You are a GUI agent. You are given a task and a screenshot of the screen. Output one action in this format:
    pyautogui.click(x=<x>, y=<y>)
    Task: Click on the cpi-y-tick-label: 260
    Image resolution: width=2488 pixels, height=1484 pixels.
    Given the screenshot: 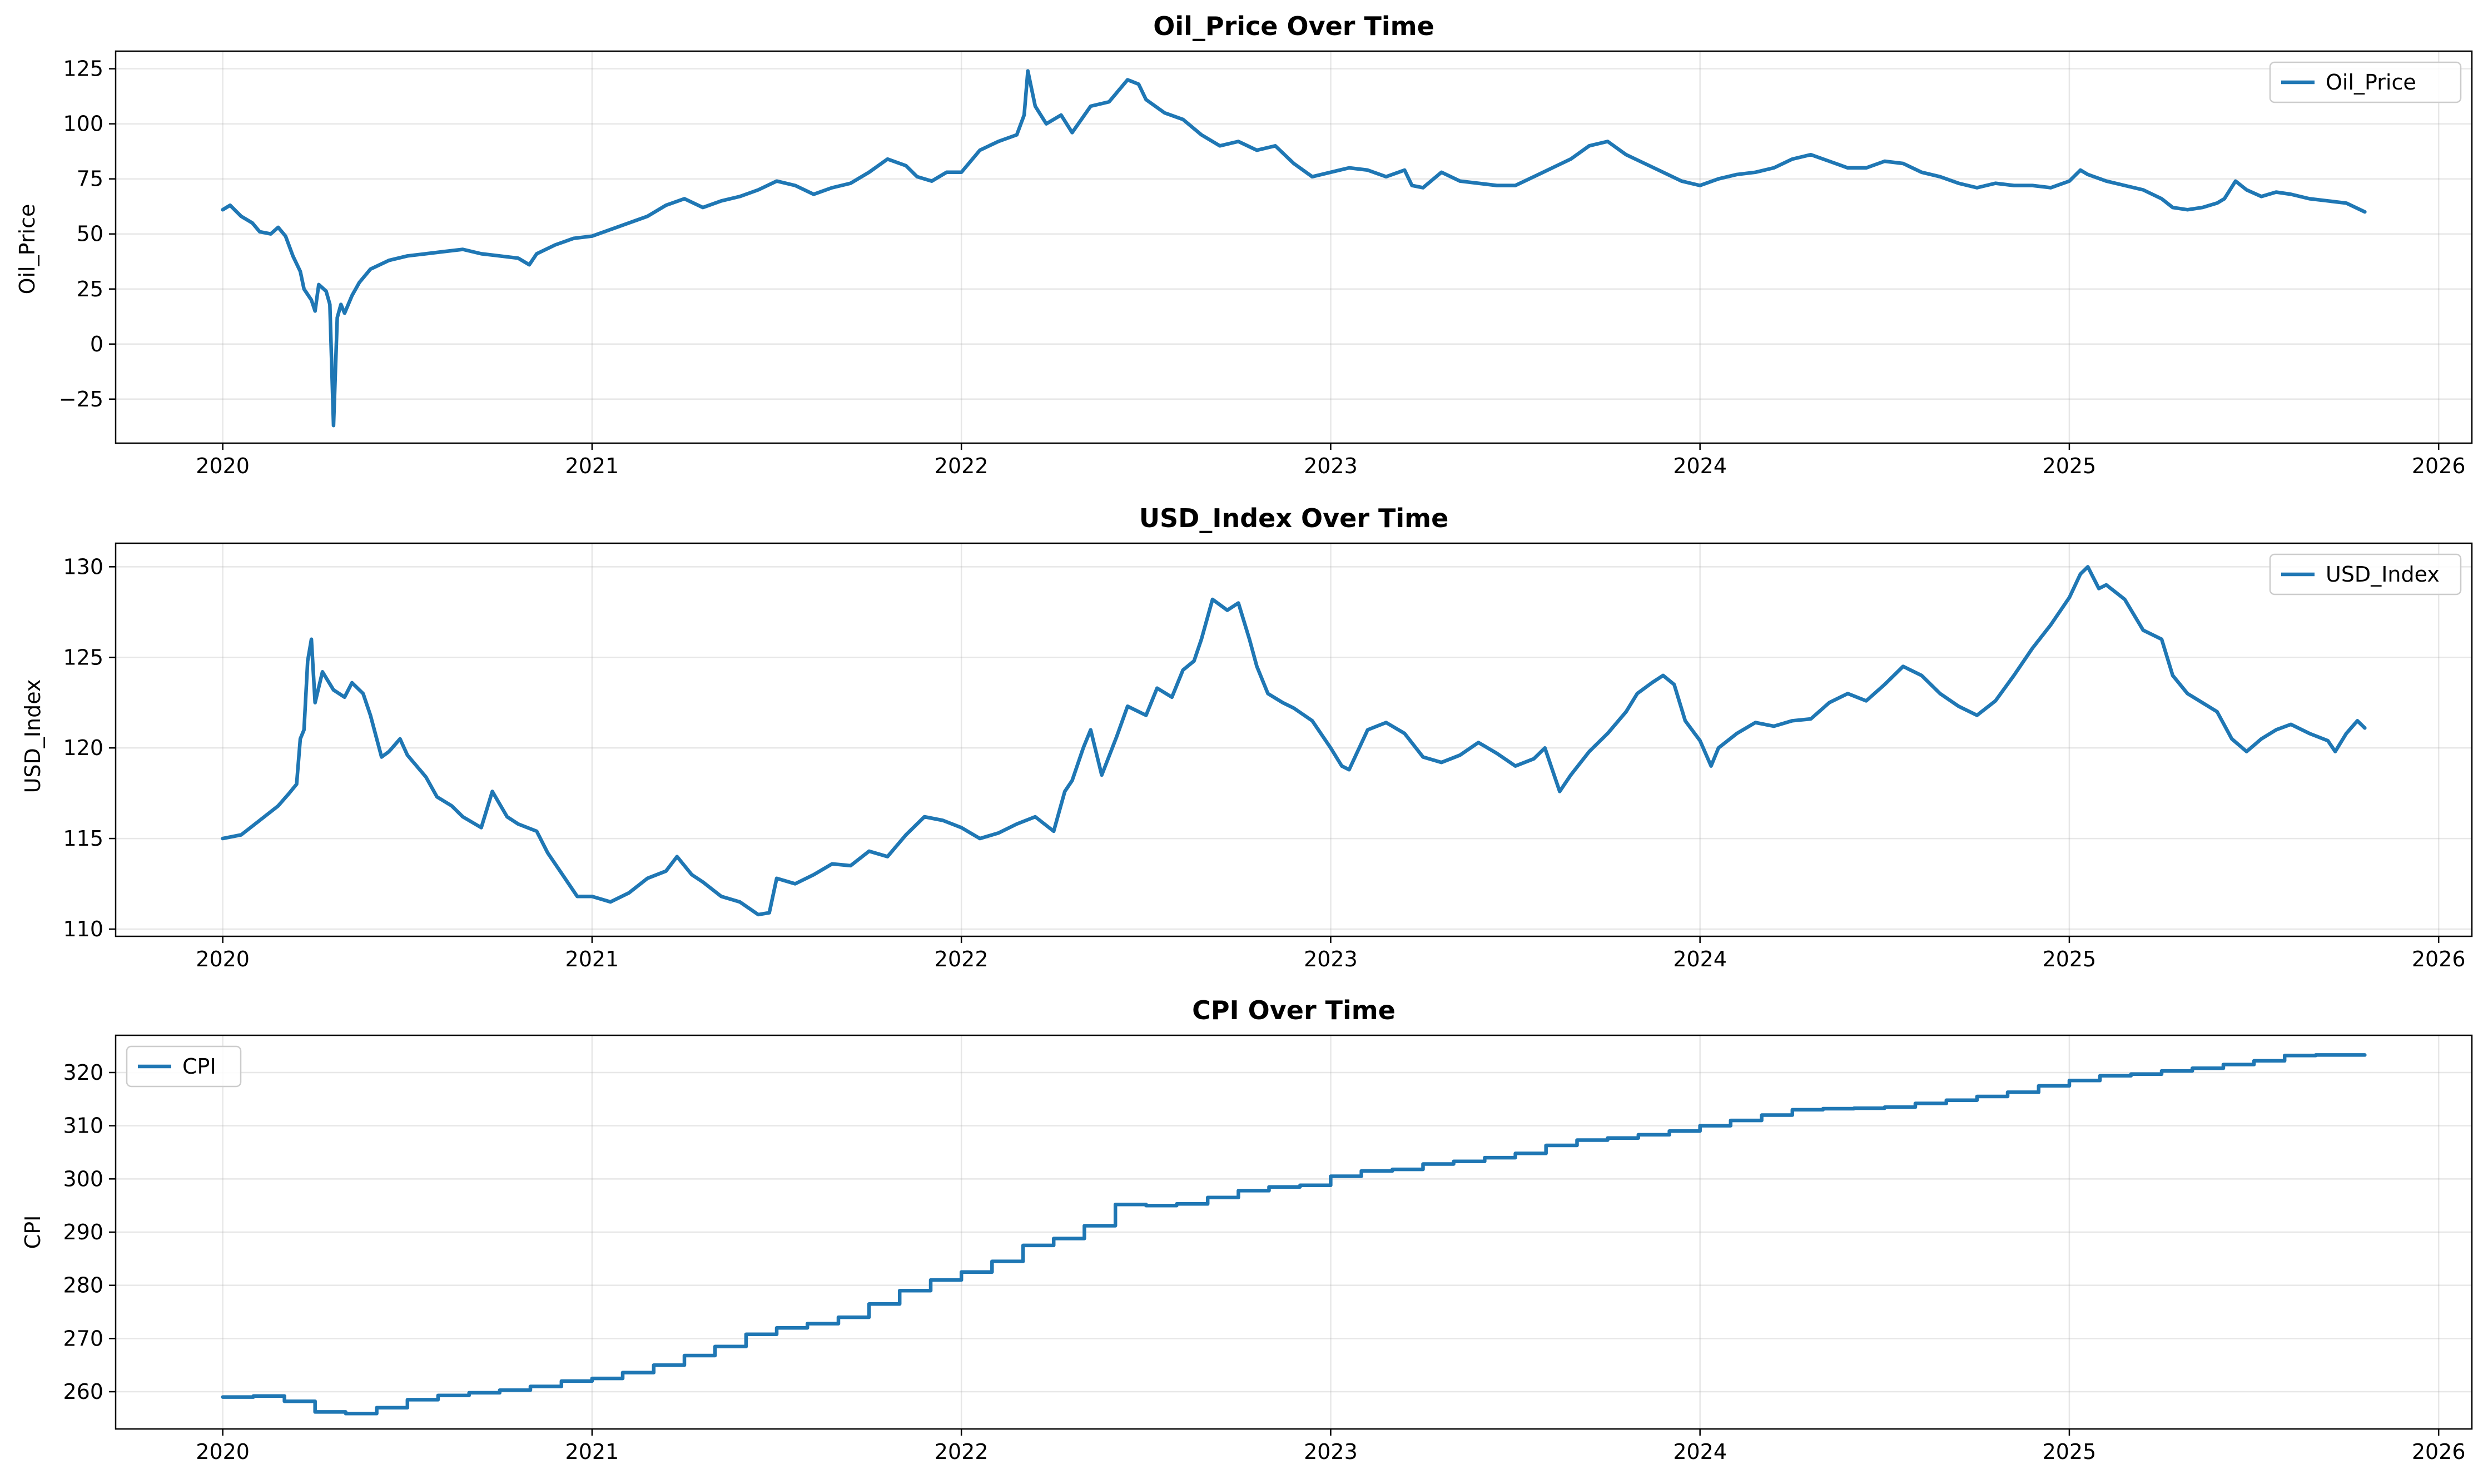 What is the action you would take?
    pyautogui.click(x=83, y=1391)
    